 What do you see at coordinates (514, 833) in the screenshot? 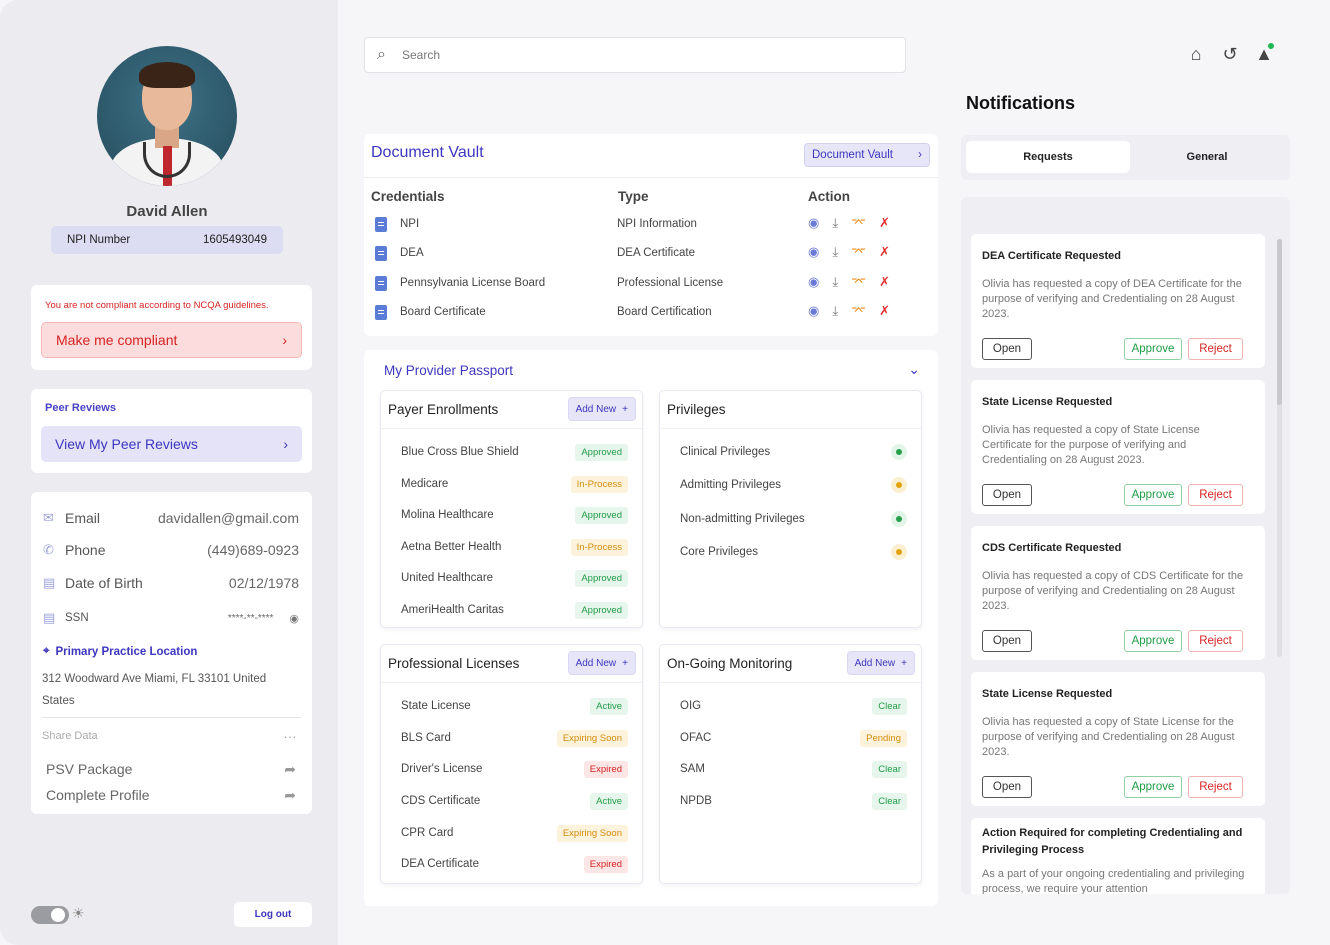
I see `list-item: CPR Card Expiring Soon` at bounding box center [514, 833].